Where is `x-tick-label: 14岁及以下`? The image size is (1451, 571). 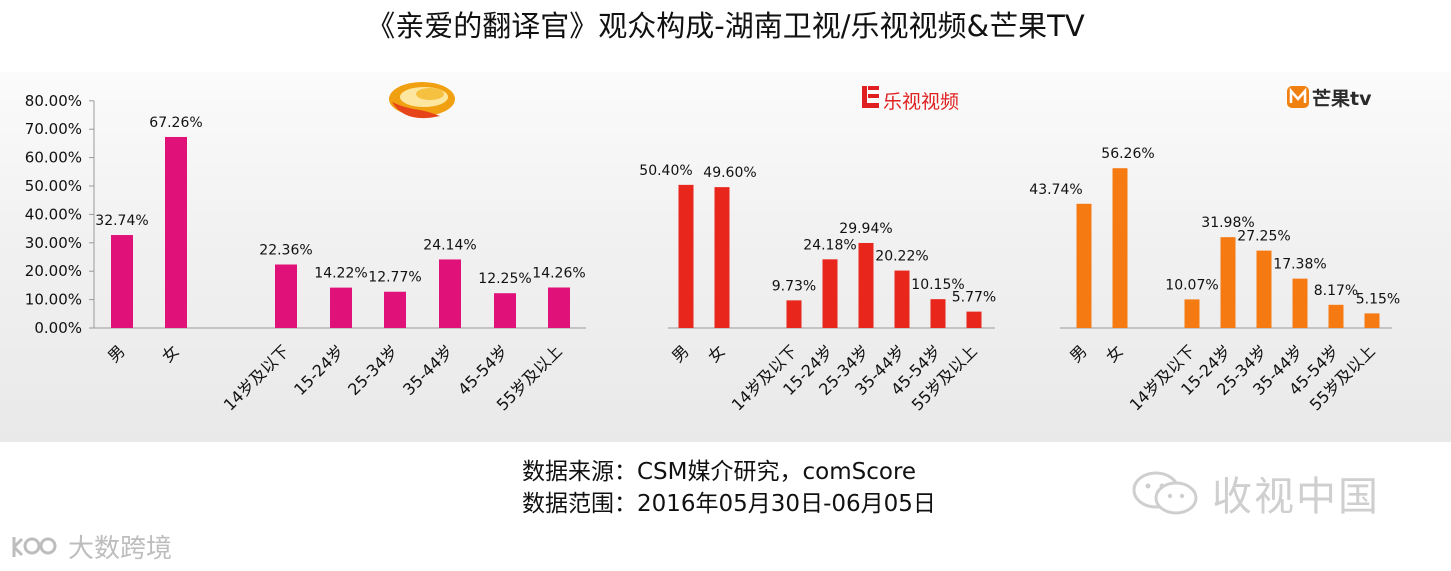
x-tick-label: 14岁及以下 is located at coordinates (256, 377).